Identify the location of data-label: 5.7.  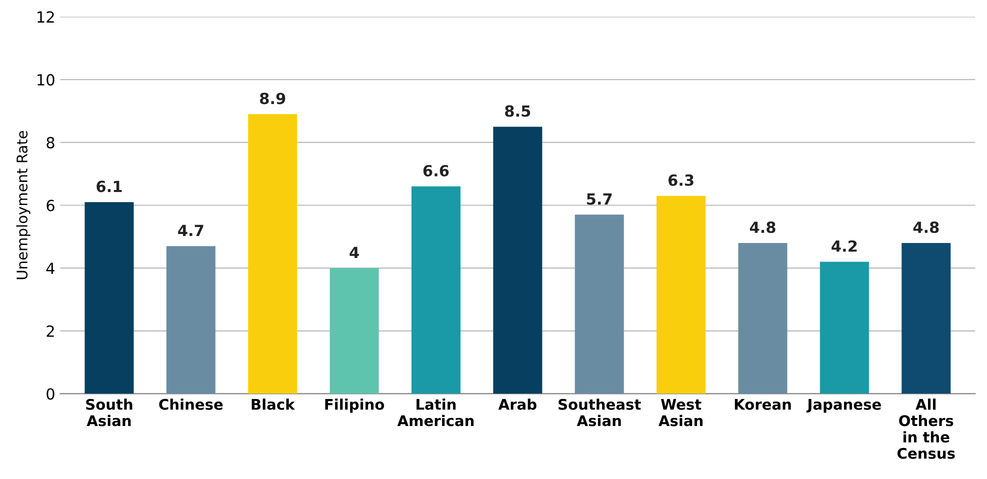
(599, 199).